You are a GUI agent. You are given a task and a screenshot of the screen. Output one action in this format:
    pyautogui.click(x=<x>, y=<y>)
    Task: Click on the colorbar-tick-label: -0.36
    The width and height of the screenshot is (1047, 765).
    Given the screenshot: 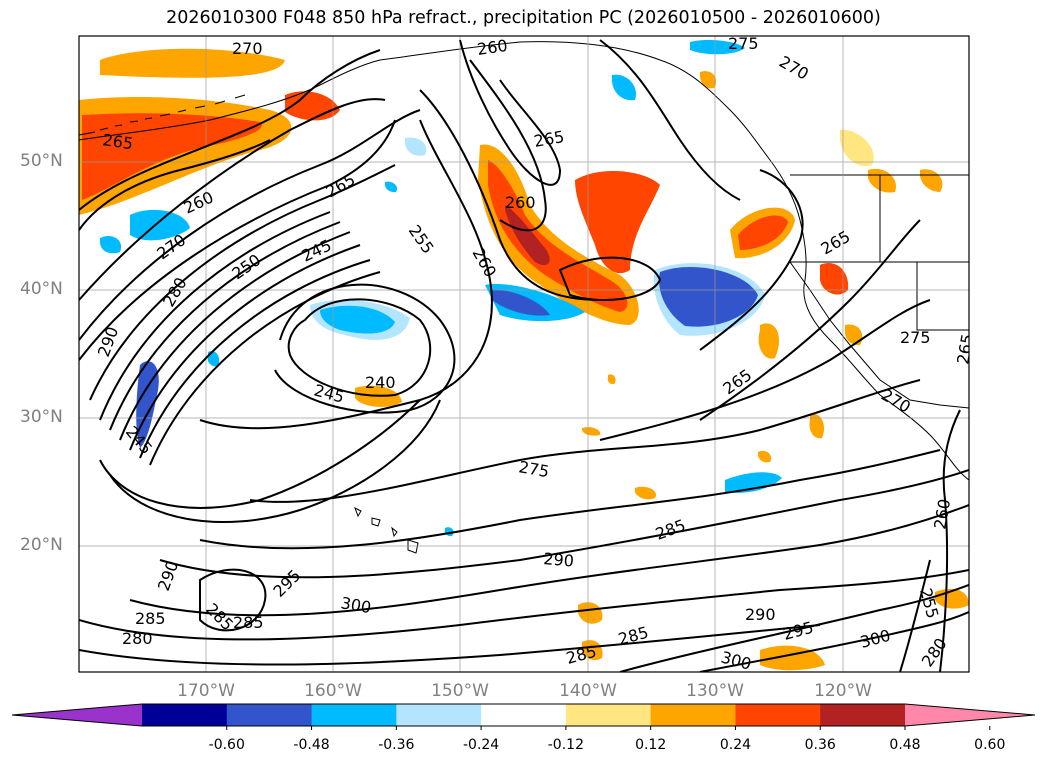 What is the action you would take?
    pyautogui.click(x=396, y=745)
    